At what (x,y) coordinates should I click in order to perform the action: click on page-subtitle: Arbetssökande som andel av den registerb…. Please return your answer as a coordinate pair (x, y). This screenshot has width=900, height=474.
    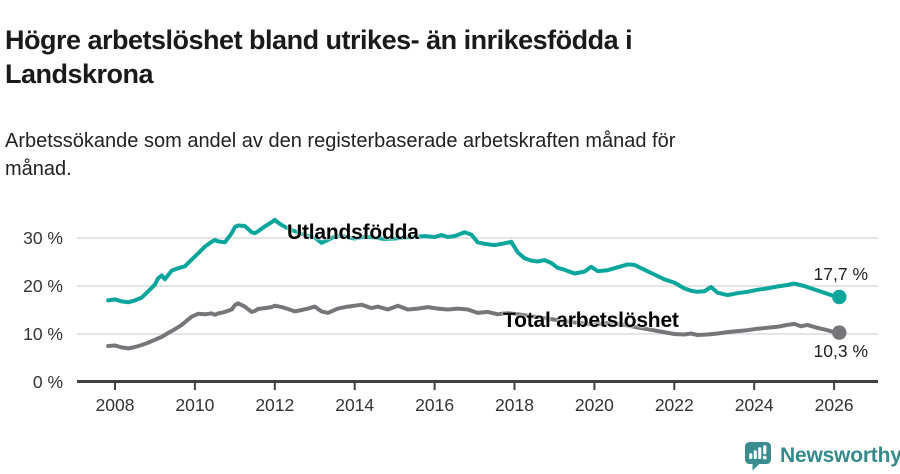
    Looking at the image, I should click on (340, 155).